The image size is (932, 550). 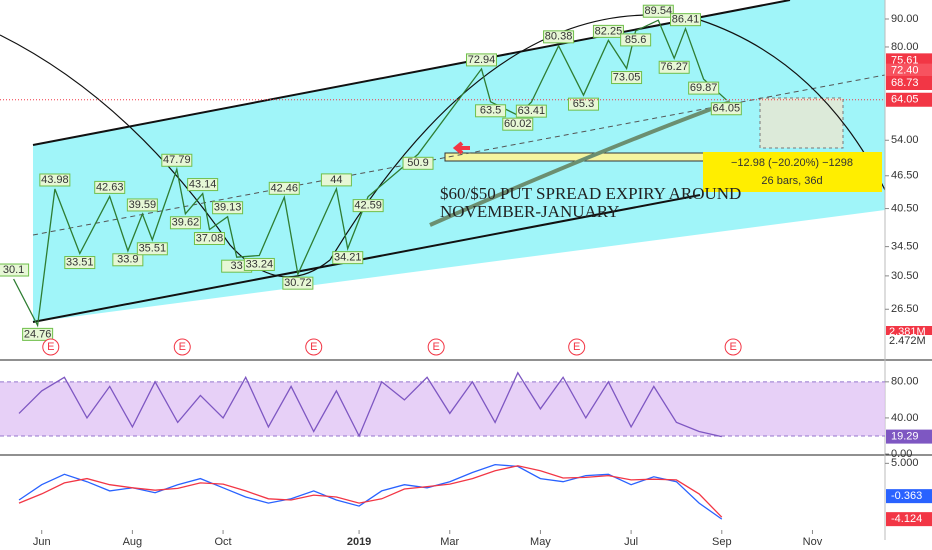 What do you see at coordinates (791, 181) in the screenshot?
I see `measure-text: 26 bars, 36d` at bounding box center [791, 181].